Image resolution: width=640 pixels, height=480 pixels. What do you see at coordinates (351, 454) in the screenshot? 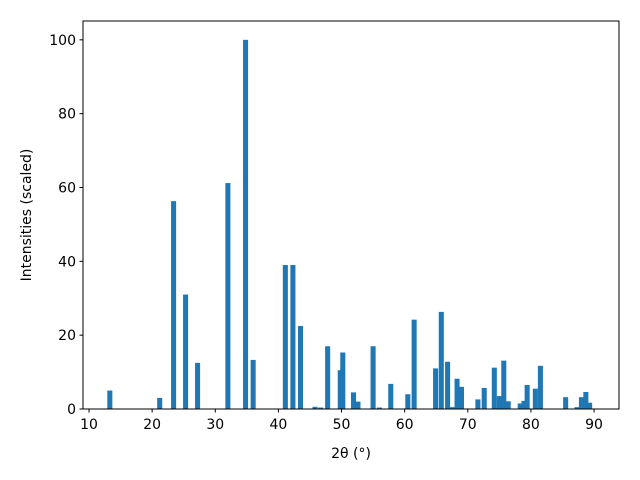
I see `x-axis-label: 2θ (°)` at bounding box center [351, 454].